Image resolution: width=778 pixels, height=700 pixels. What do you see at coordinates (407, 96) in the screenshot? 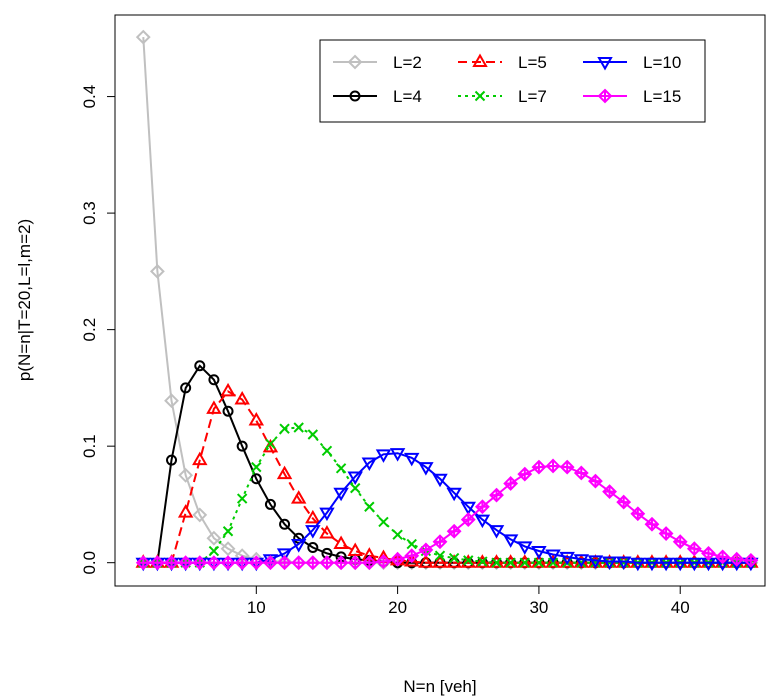
I see `legend-label: L=4` at bounding box center [407, 96].